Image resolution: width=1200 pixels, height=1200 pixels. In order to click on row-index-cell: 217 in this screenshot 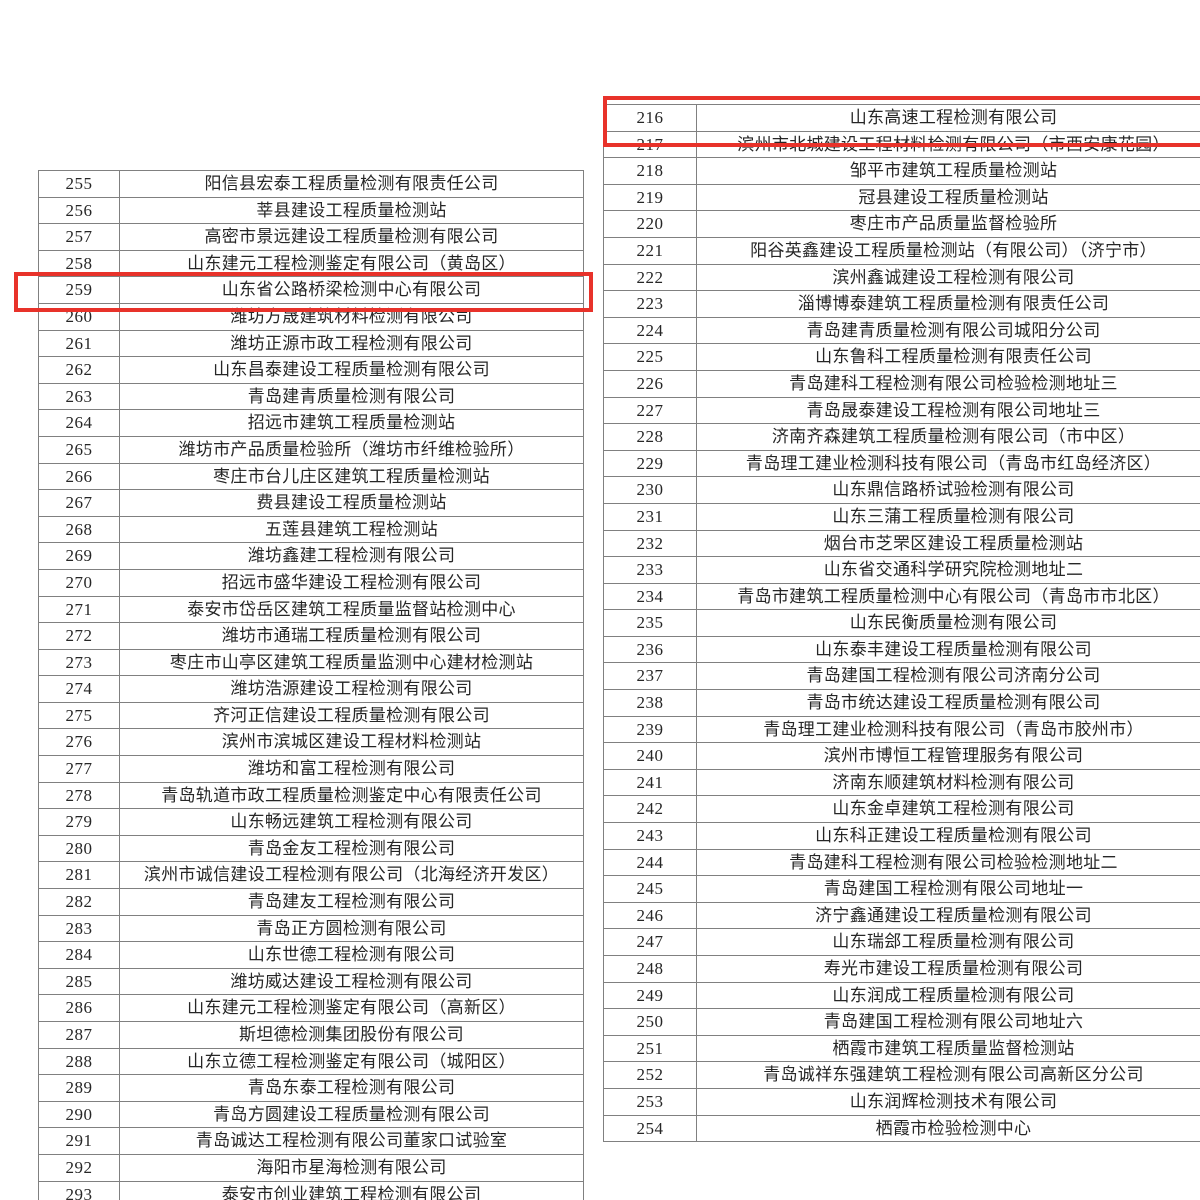, I will do `click(650, 144)`.